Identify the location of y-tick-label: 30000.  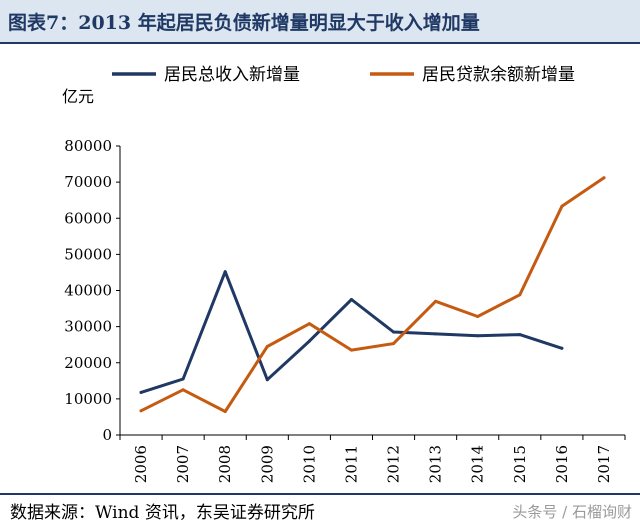
(88, 327).